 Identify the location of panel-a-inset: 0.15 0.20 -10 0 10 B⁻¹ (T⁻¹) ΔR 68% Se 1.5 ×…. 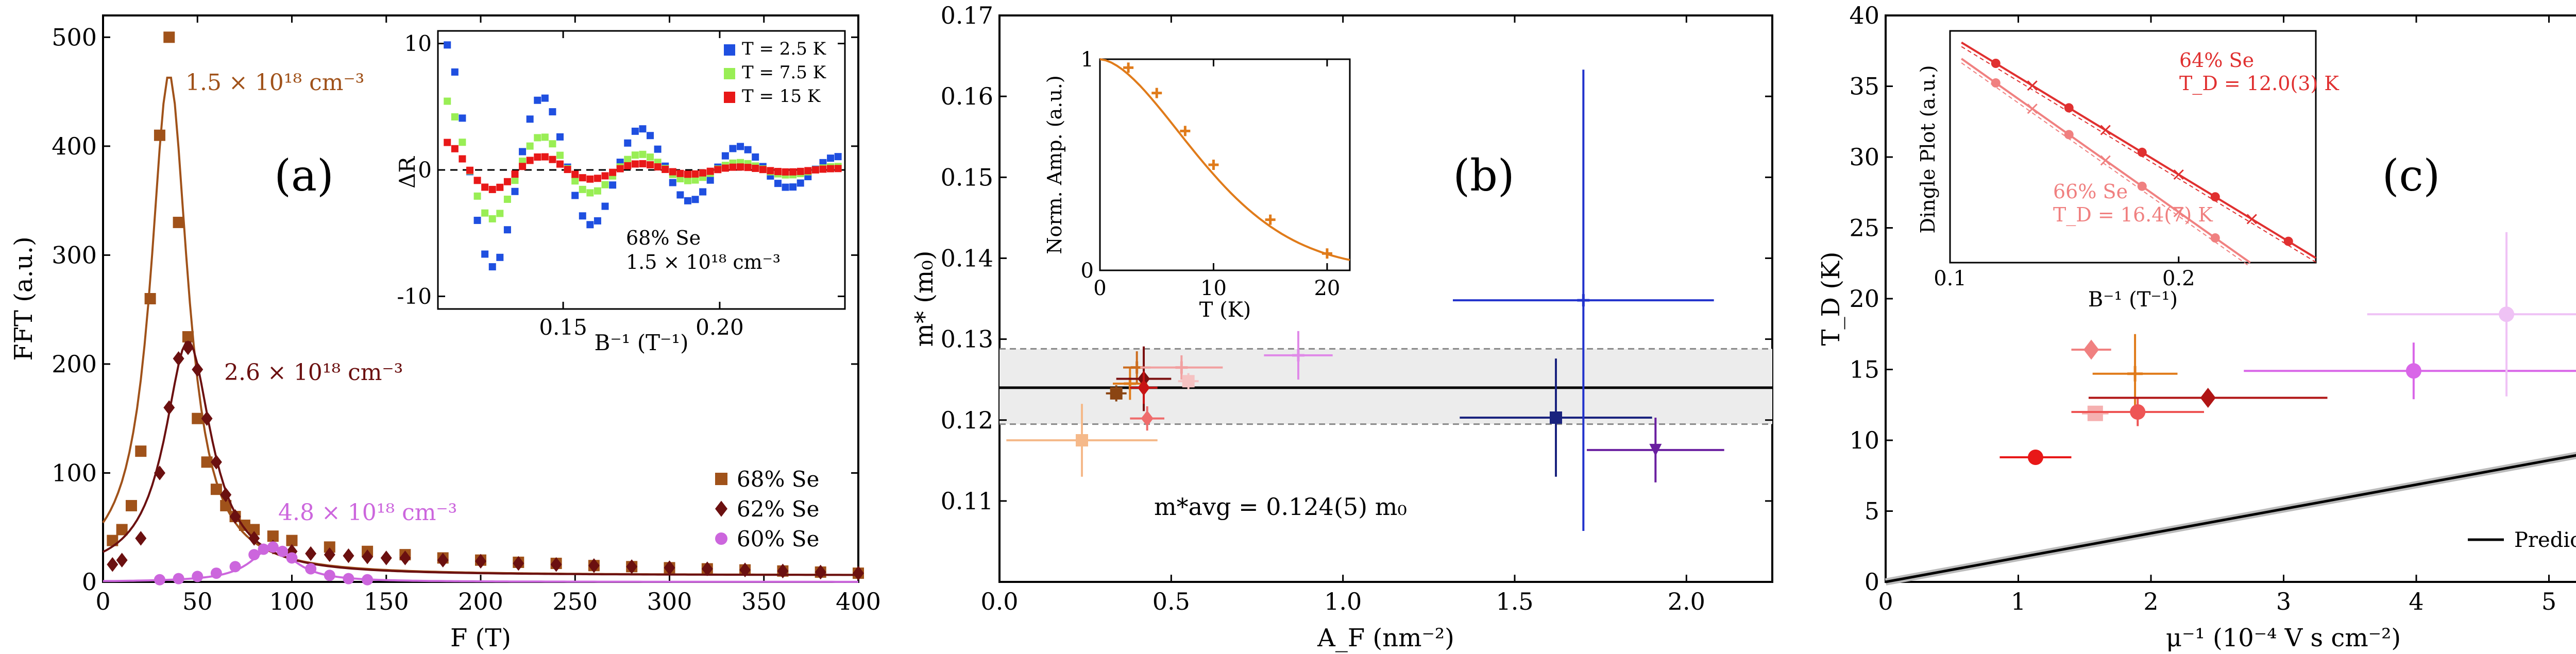
(620, 192).